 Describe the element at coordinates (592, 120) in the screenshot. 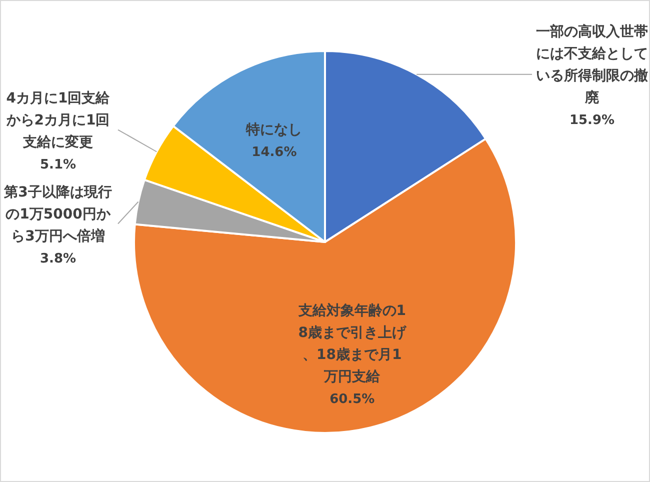

I see `data-label: 15.9%` at that location.